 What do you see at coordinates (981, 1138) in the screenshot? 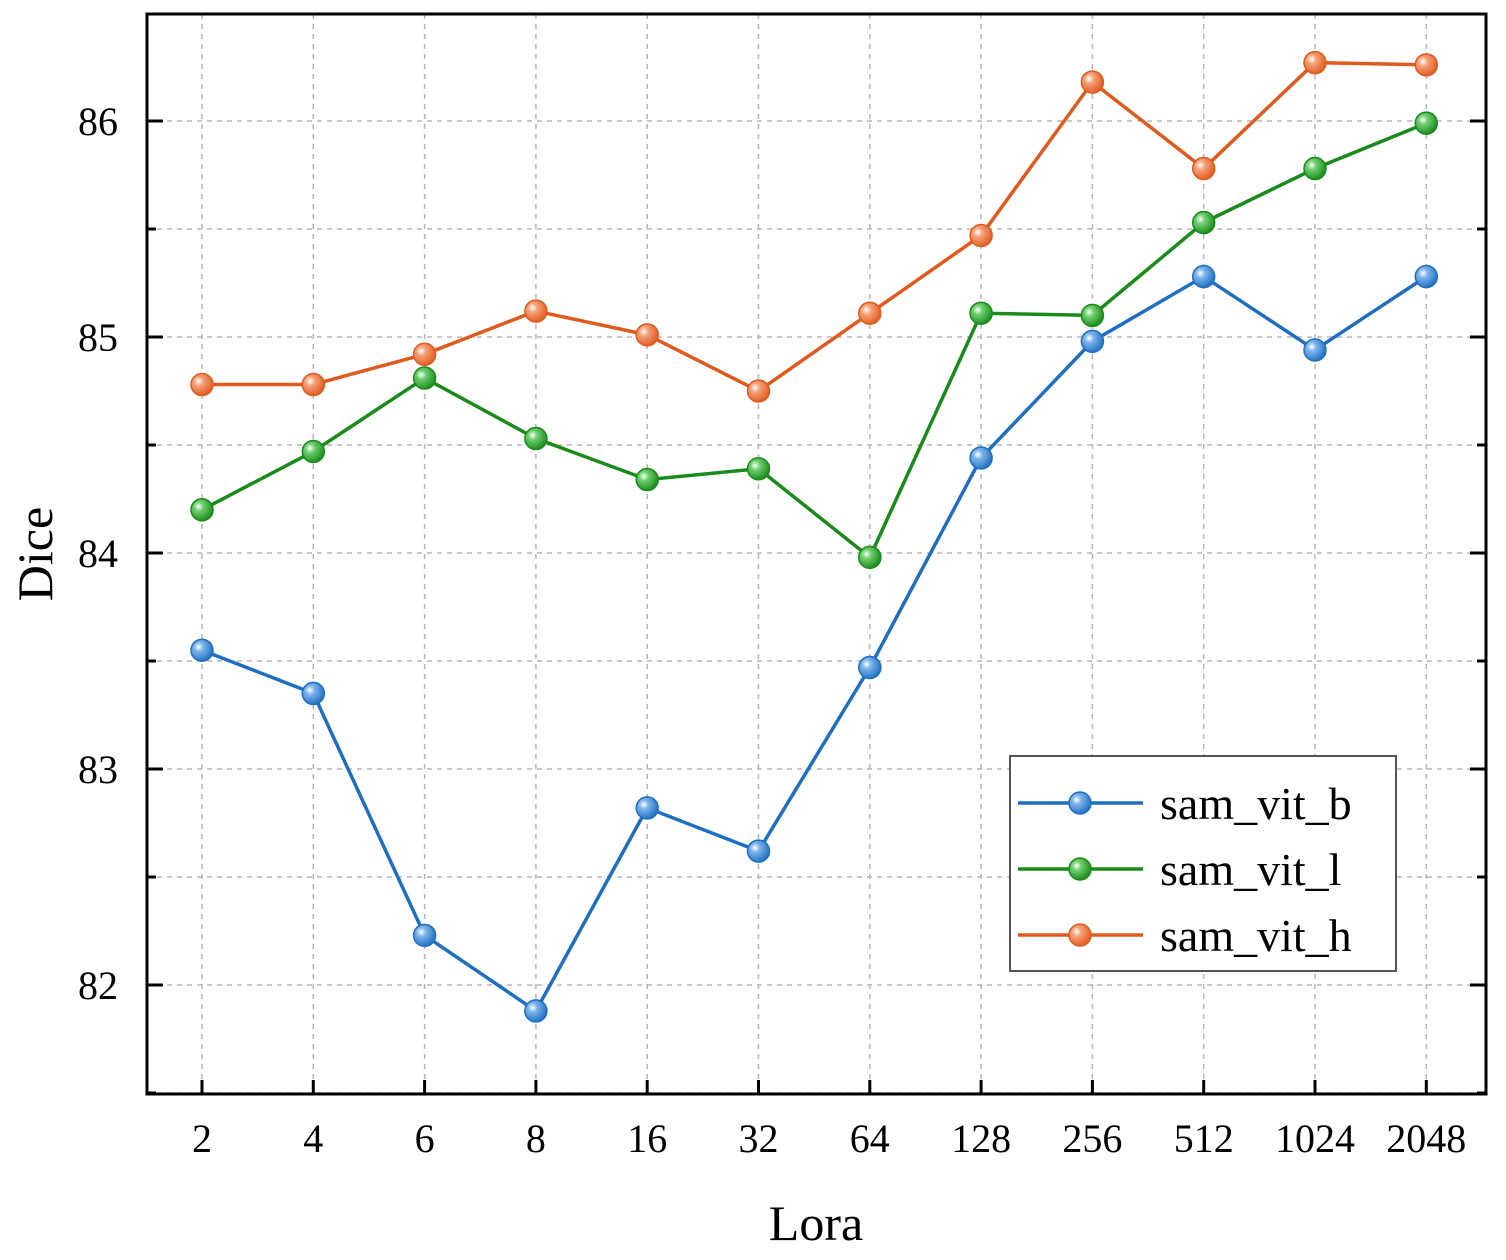
I see `x-tick-label: 128` at bounding box center [981, 1138].